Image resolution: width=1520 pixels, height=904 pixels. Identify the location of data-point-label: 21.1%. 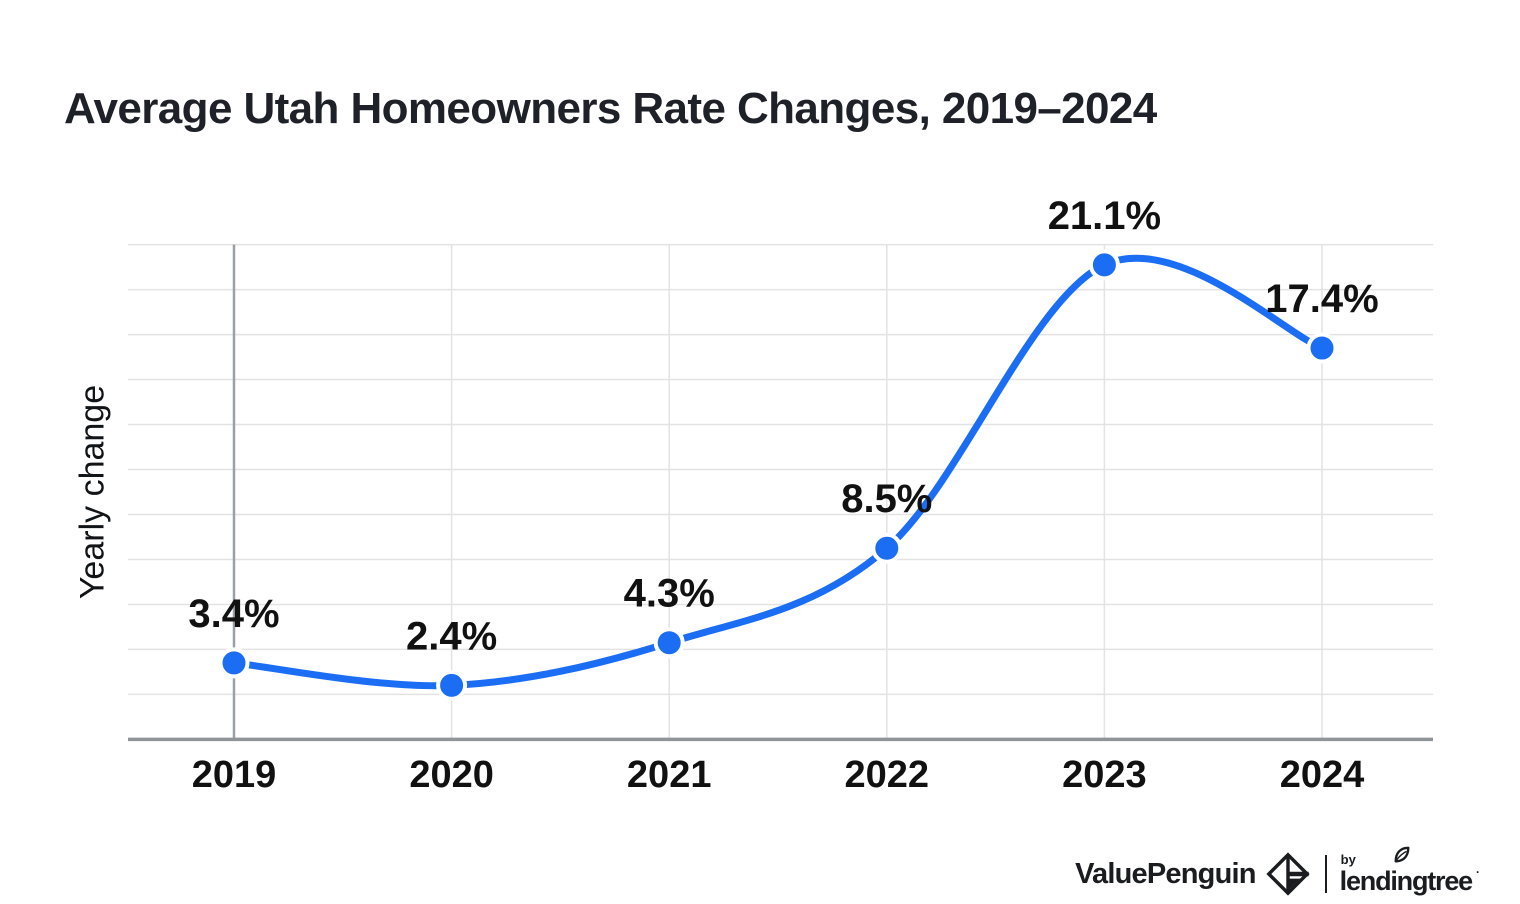
(1104, 216).